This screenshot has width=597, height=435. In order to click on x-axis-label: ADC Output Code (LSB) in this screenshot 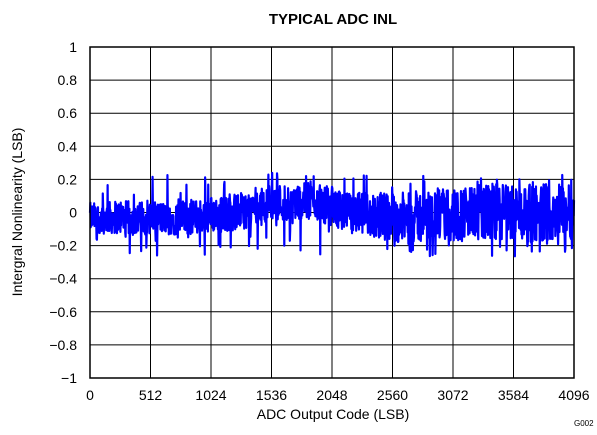, I will do `click(333, 414)`.